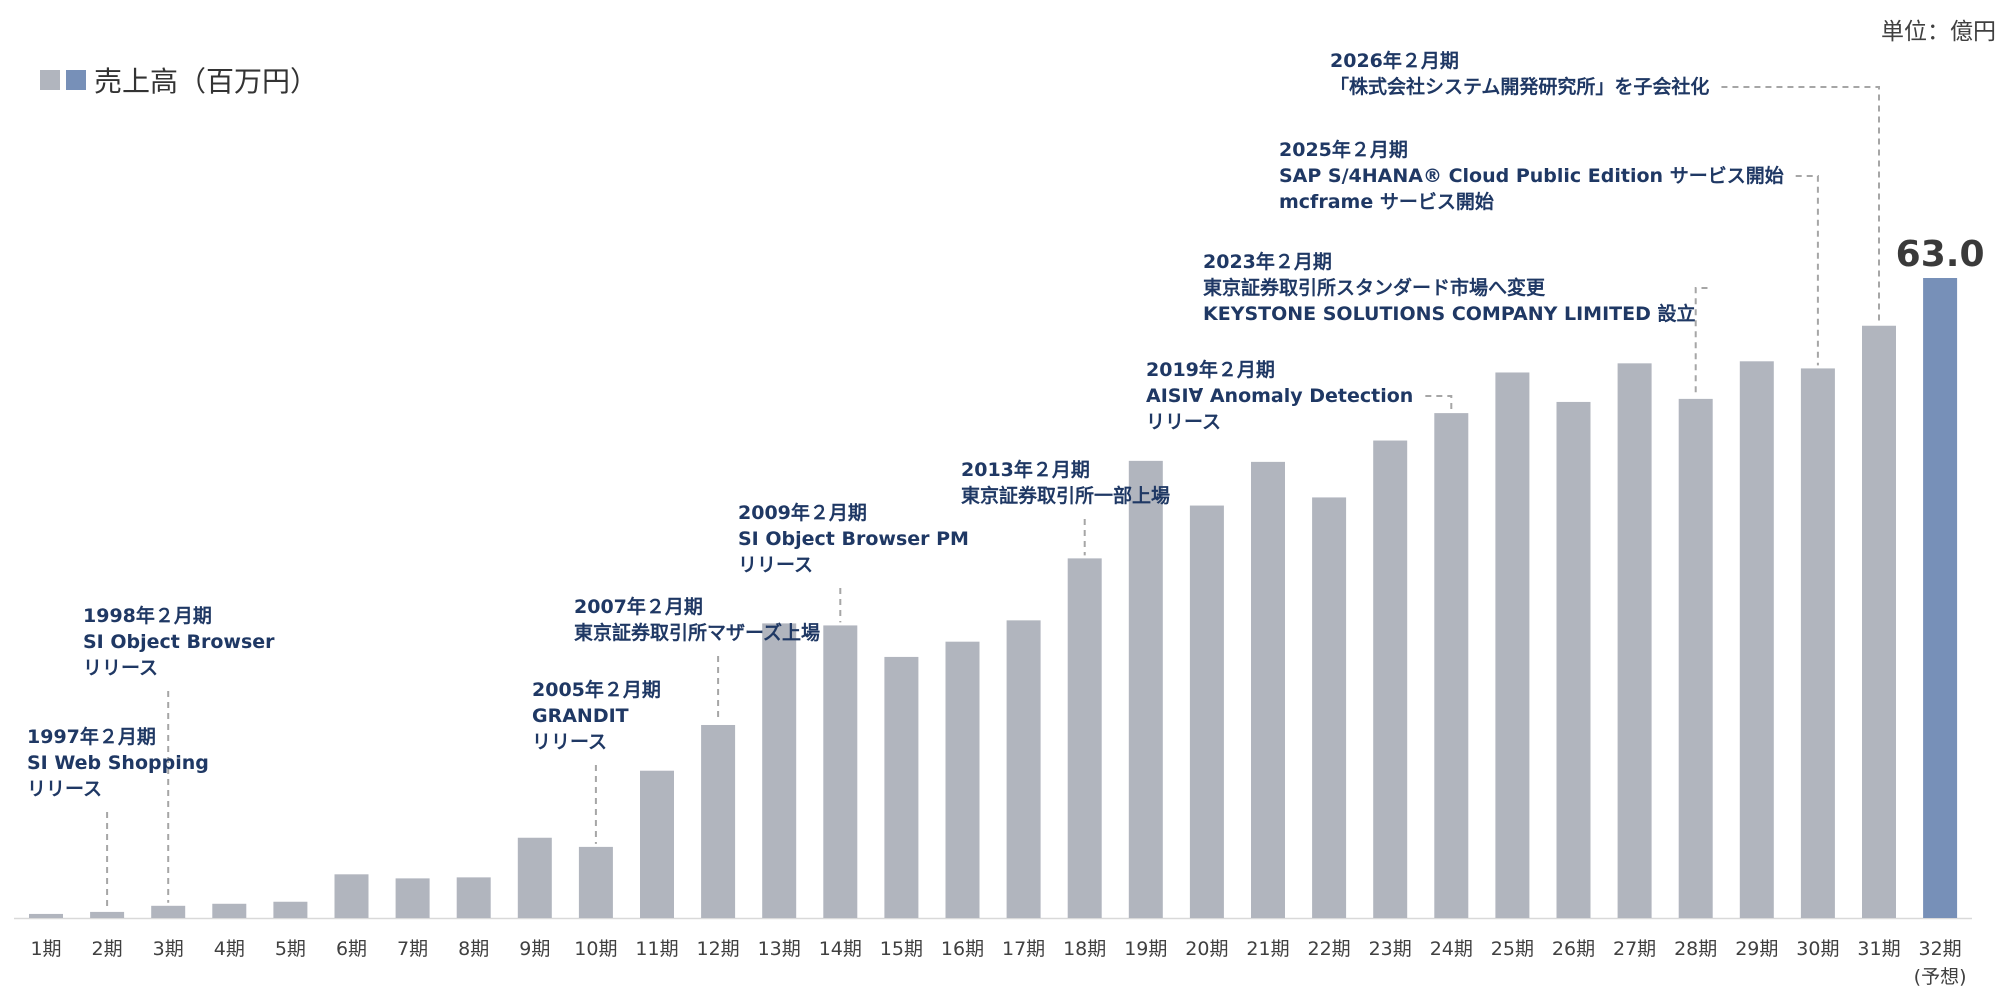  Describe the element at coordinates (168, 911) in the screenshot. I see `bar-3期` at that location.